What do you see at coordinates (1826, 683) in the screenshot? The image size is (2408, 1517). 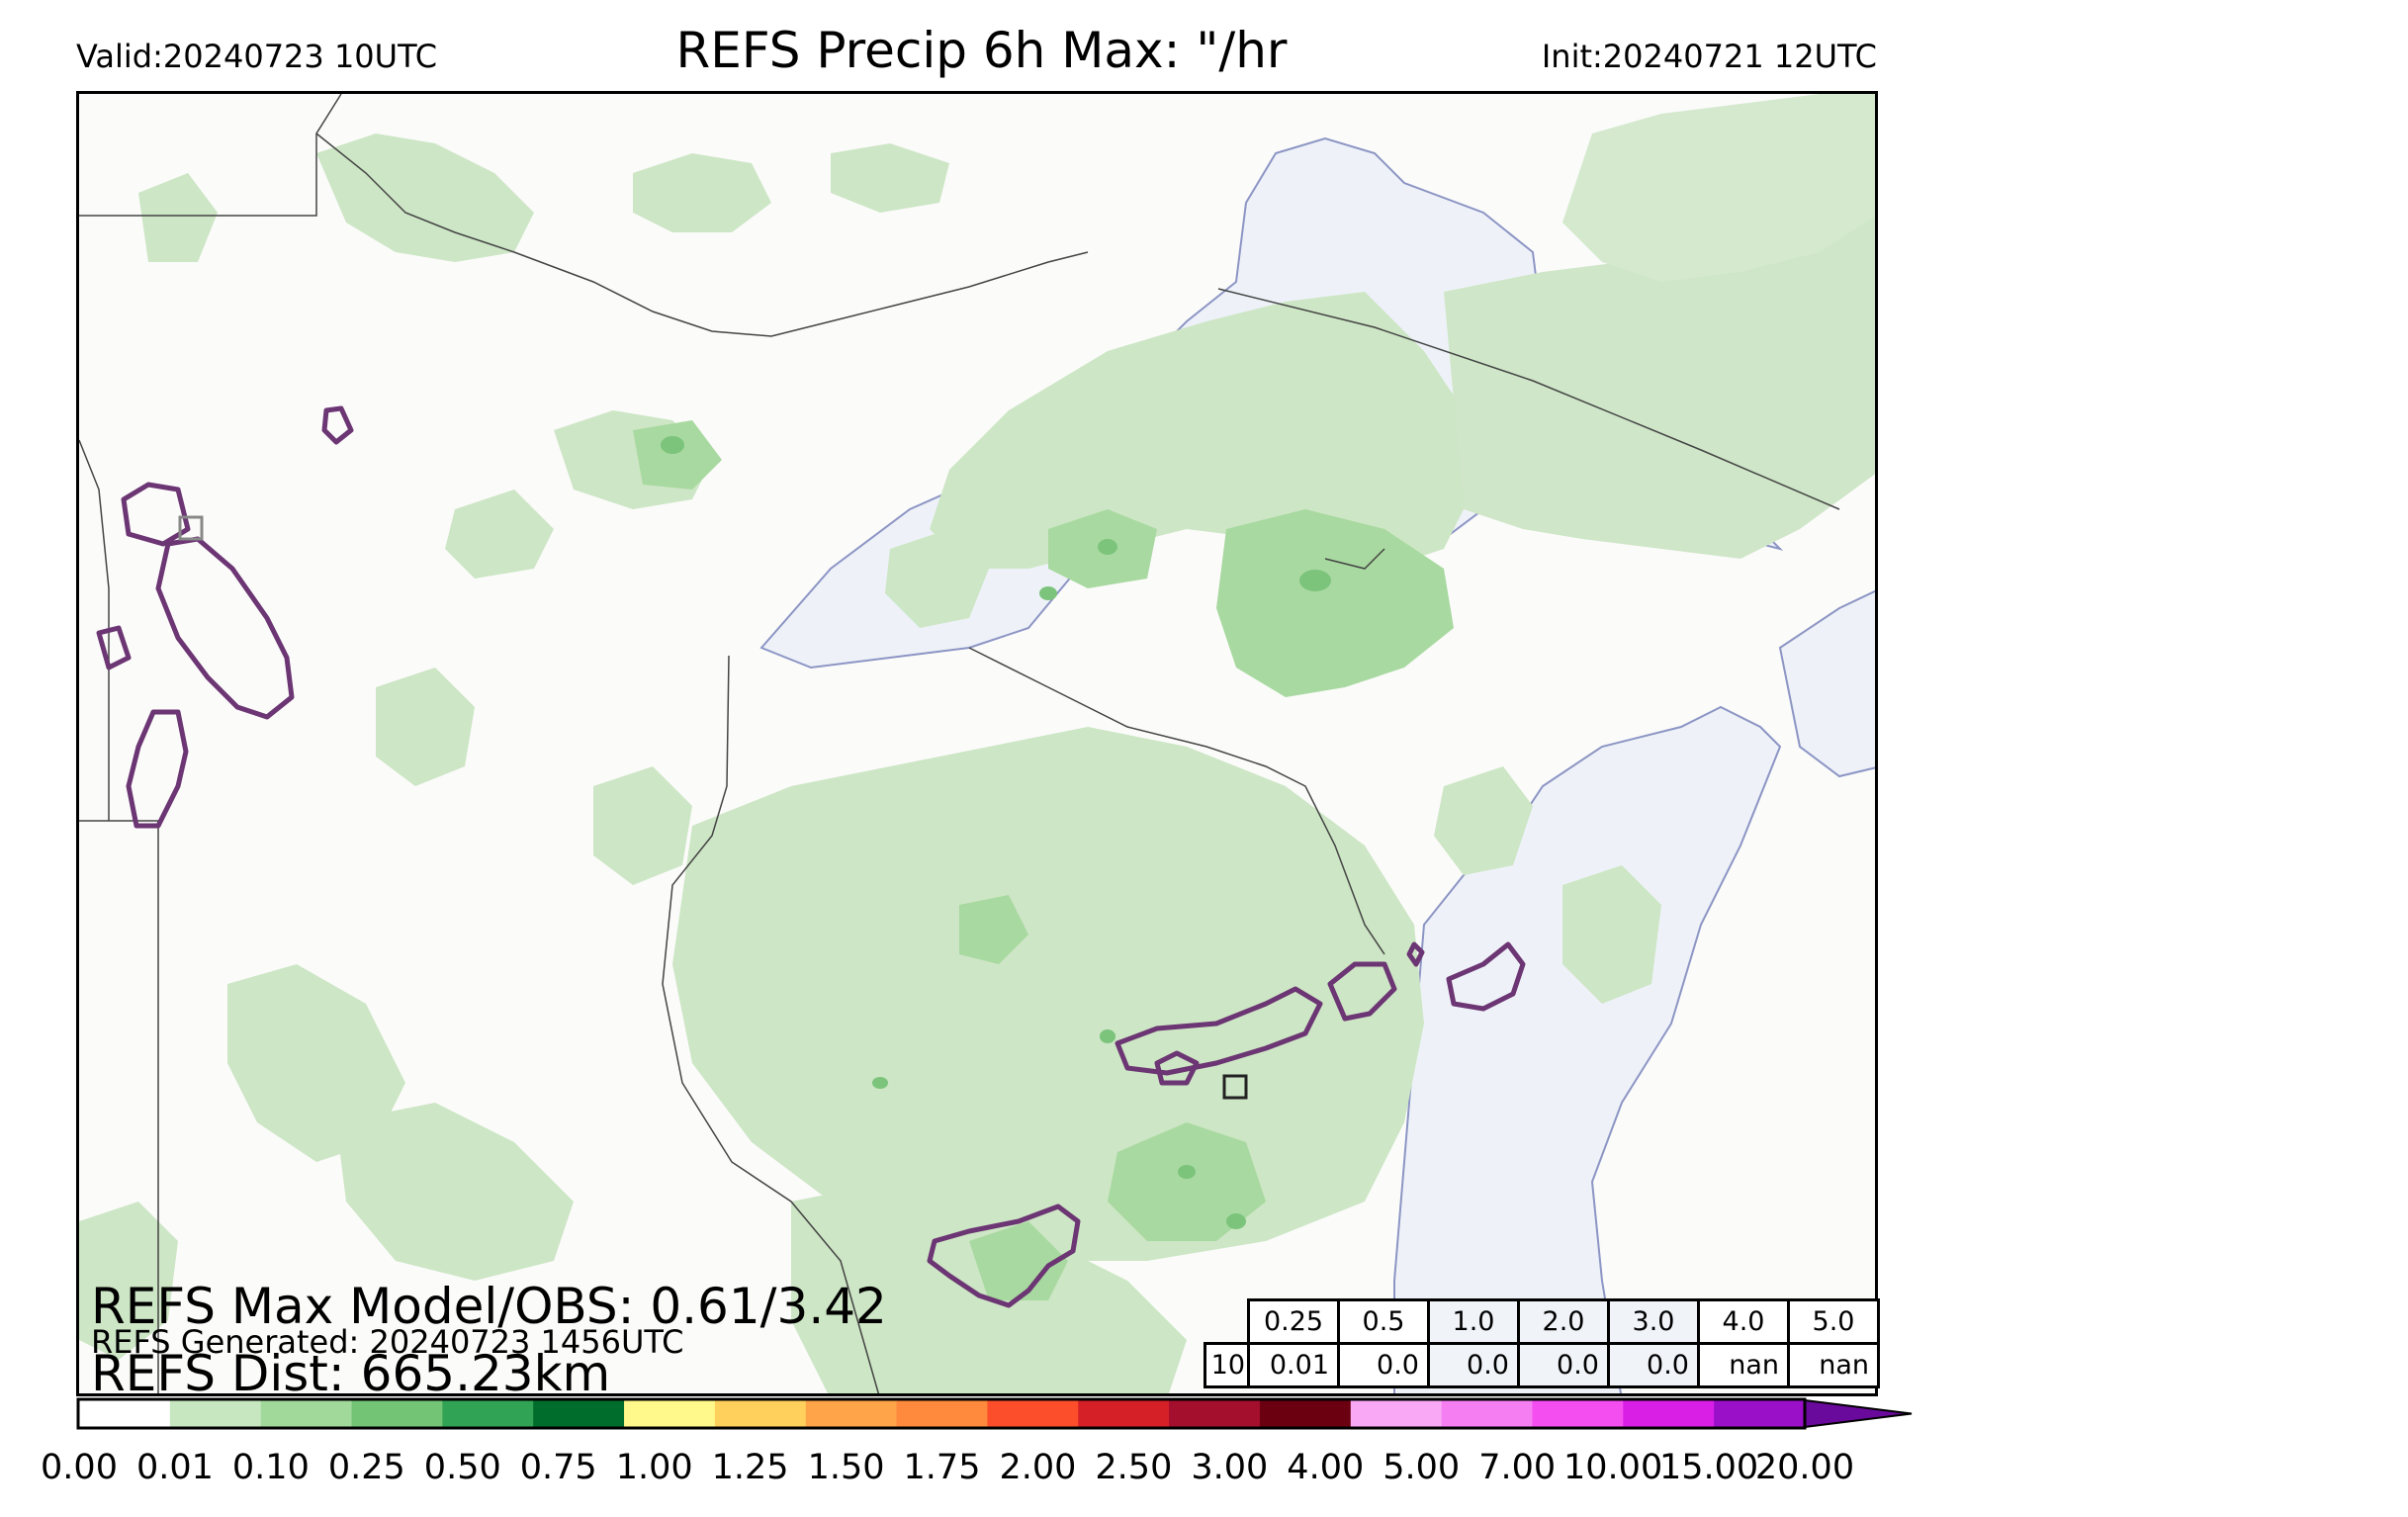 I see `lake-huron-edge` at bounding box center [1826, 683].